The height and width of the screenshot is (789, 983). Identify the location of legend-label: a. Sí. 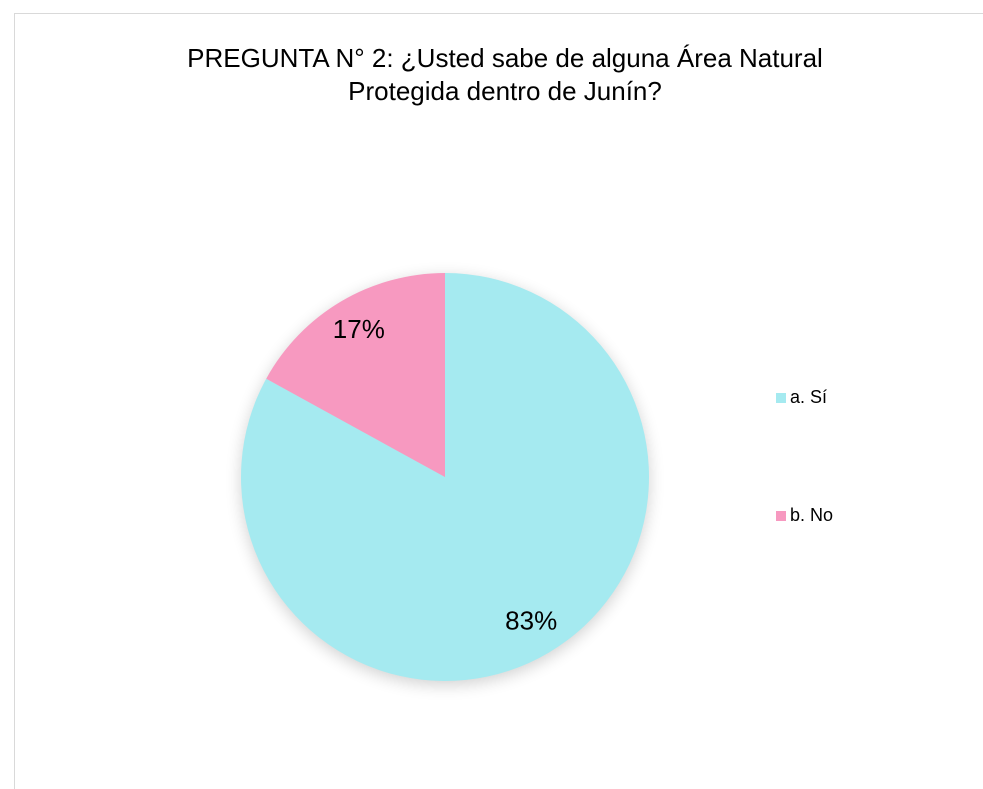
(808, 397).